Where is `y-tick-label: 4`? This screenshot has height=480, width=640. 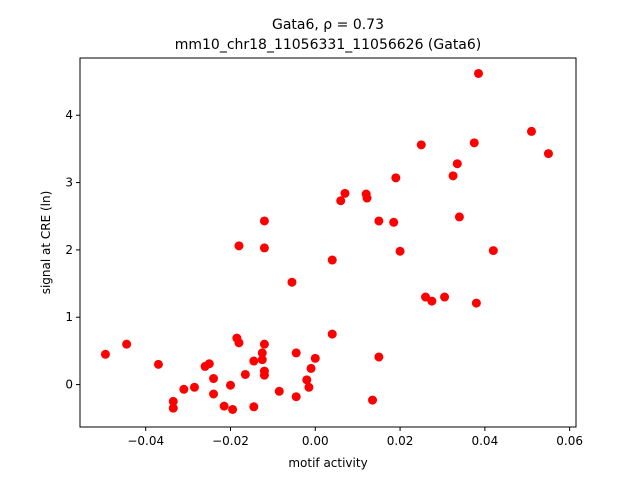 y-tick-label: 4 is located at coordinates (69, 115).